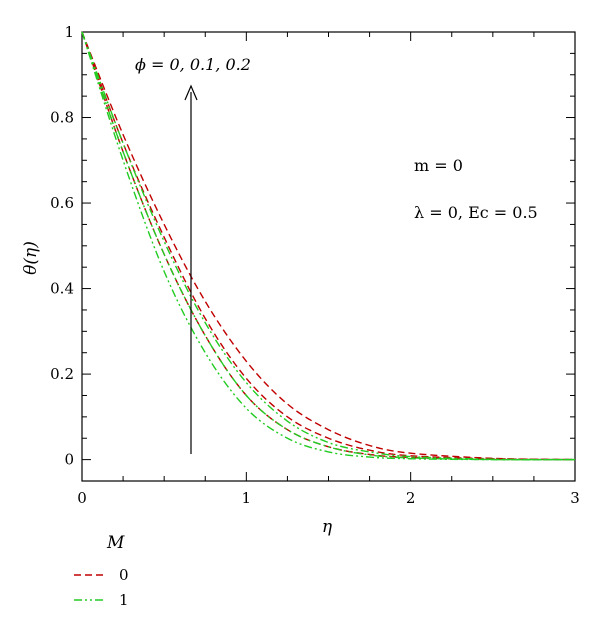  What do you see at coordinates (327, 527) in the screenshot?
I see `x-axis-title: η` at bounding box center [327, 527].